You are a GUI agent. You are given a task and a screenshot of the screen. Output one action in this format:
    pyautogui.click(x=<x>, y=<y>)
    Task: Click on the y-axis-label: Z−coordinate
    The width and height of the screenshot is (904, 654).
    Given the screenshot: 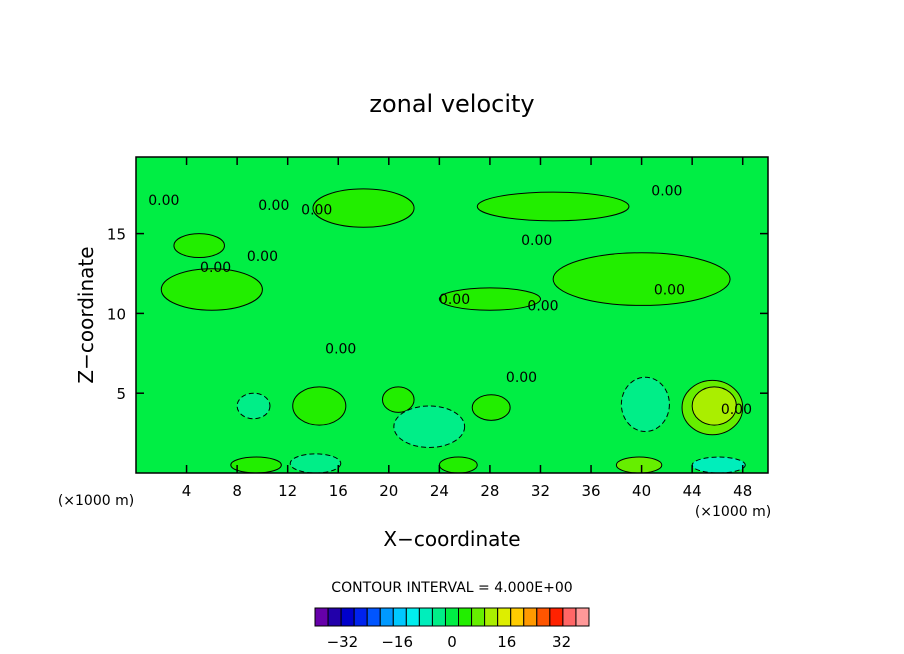 What is the action you would take?
    pyautogui.click(x=86, y=314)
    